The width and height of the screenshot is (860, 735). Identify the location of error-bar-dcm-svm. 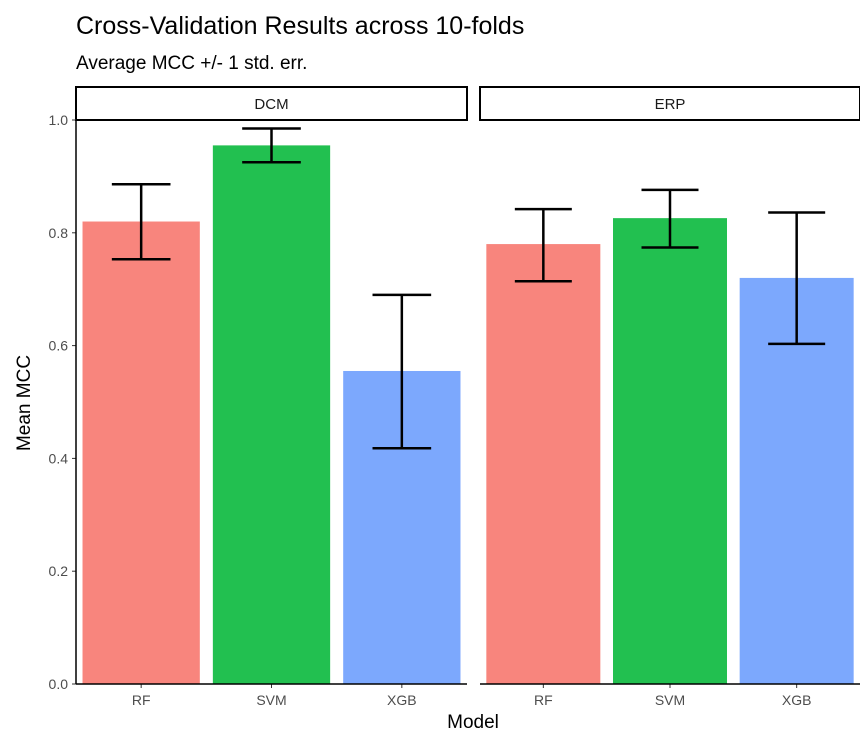
(271, 145).